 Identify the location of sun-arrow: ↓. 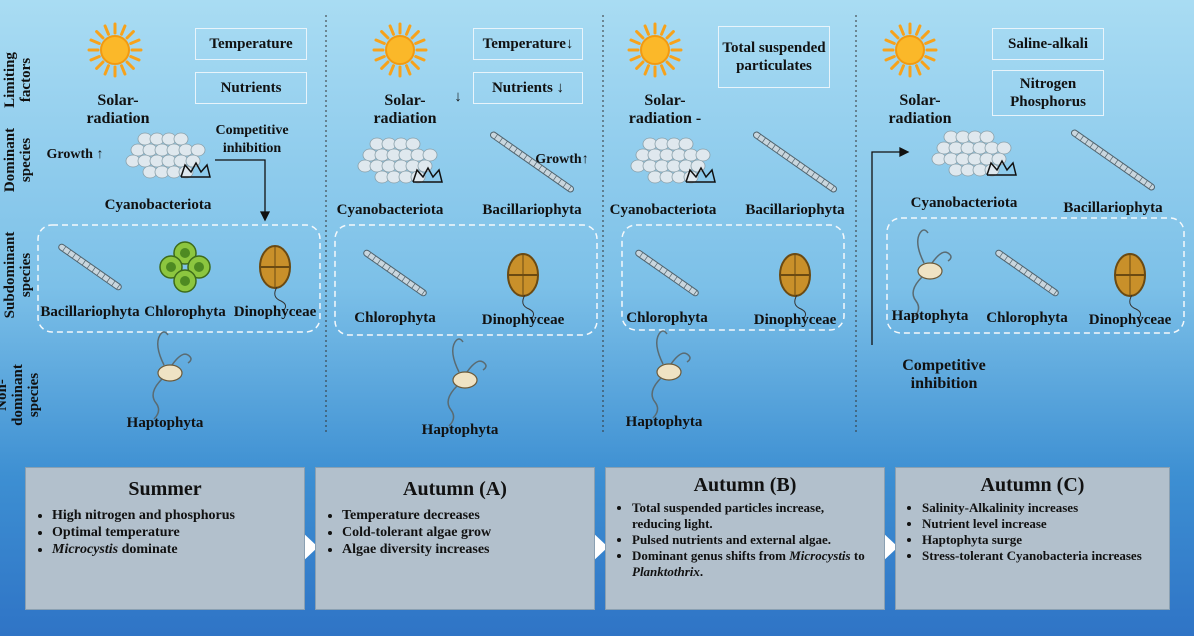
(458, 97).